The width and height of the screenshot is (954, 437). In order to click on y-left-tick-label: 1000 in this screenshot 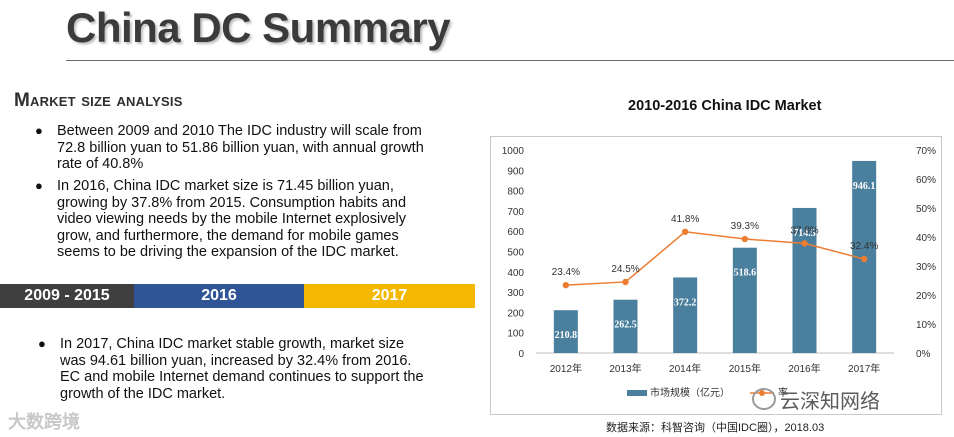, I will do `click(513, 151)`.